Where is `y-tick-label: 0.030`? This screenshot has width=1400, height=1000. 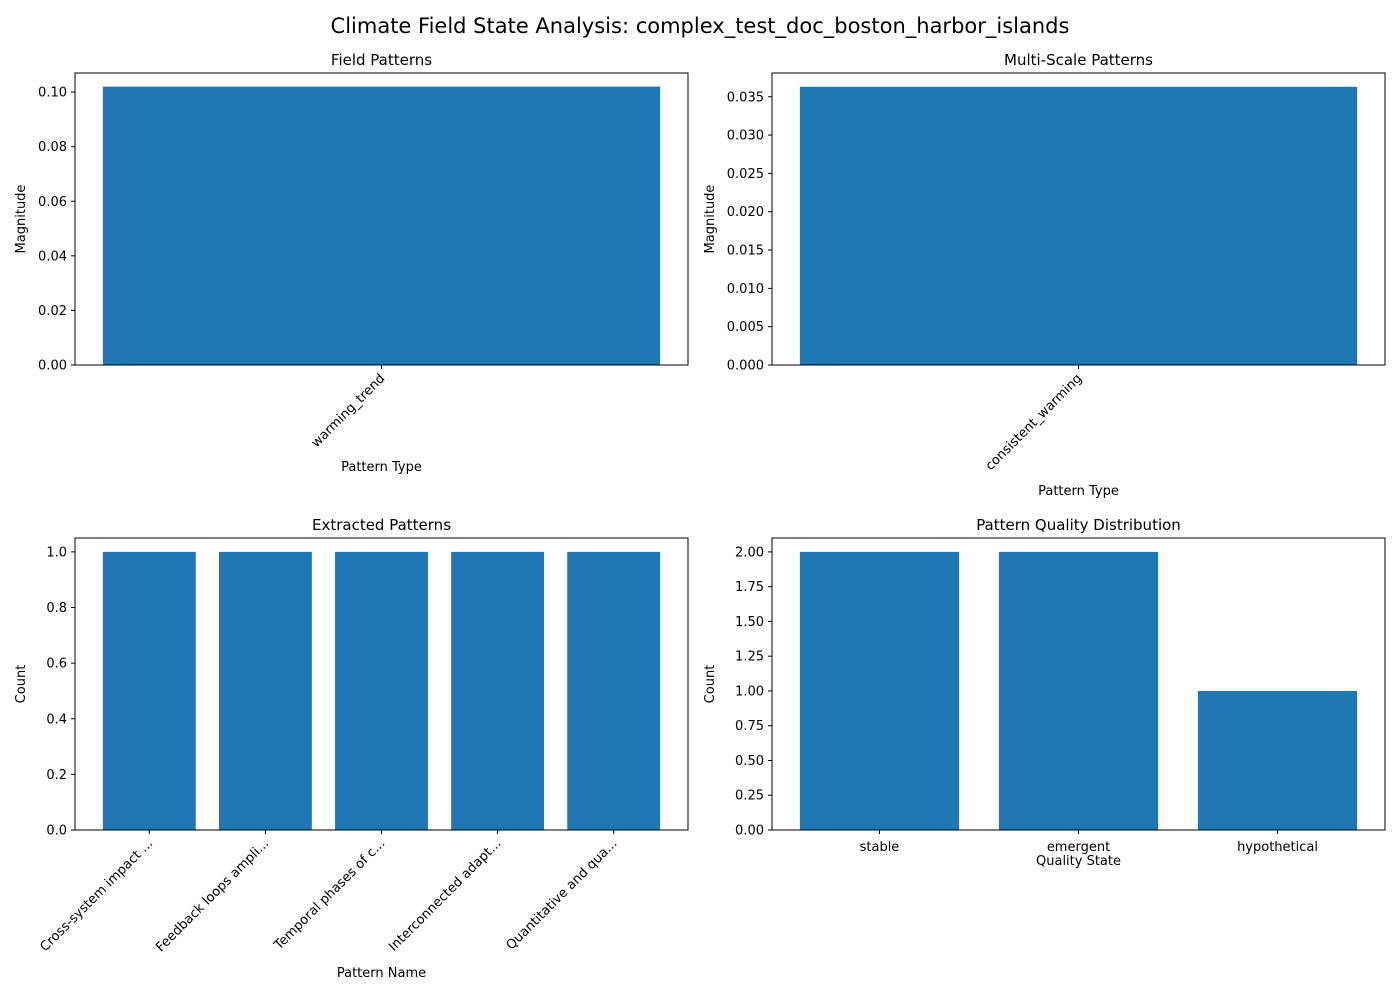
y-tick-label: 0.030 is located at coordinates (745, 136).